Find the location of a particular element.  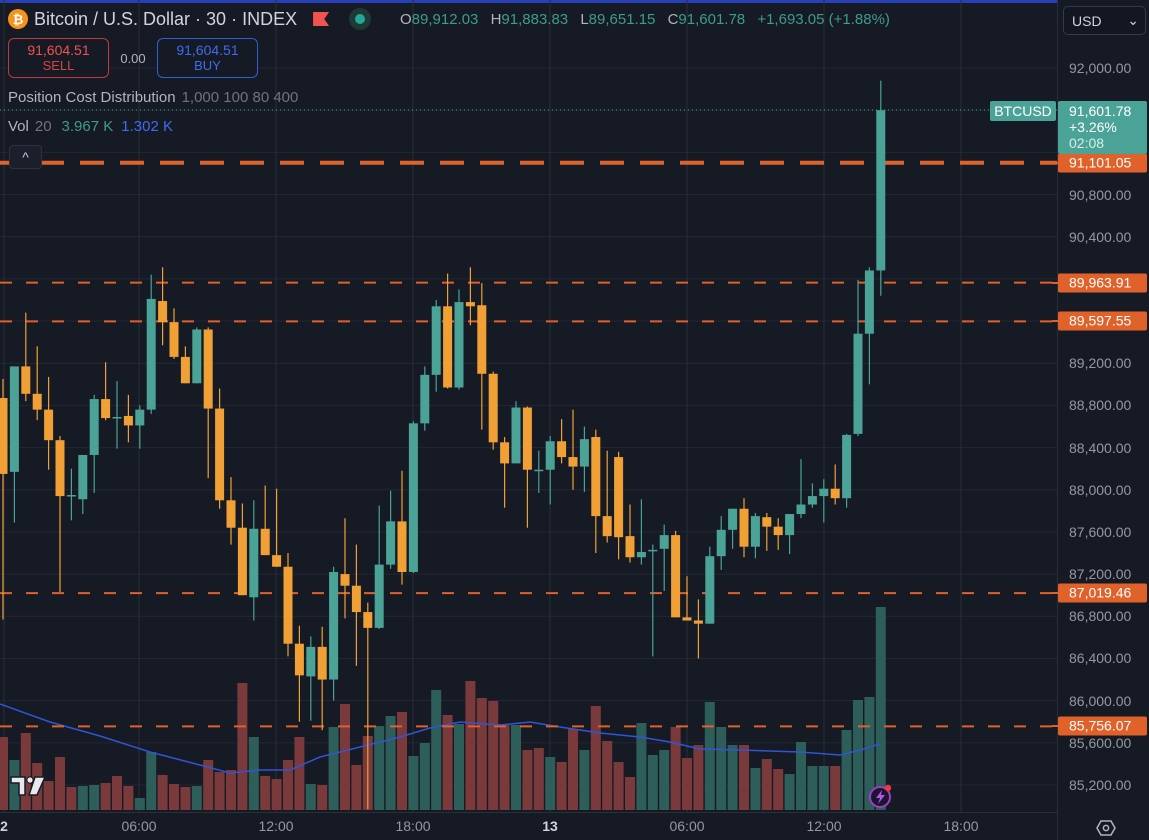

close-label: C is located at coordinates (673, 19).